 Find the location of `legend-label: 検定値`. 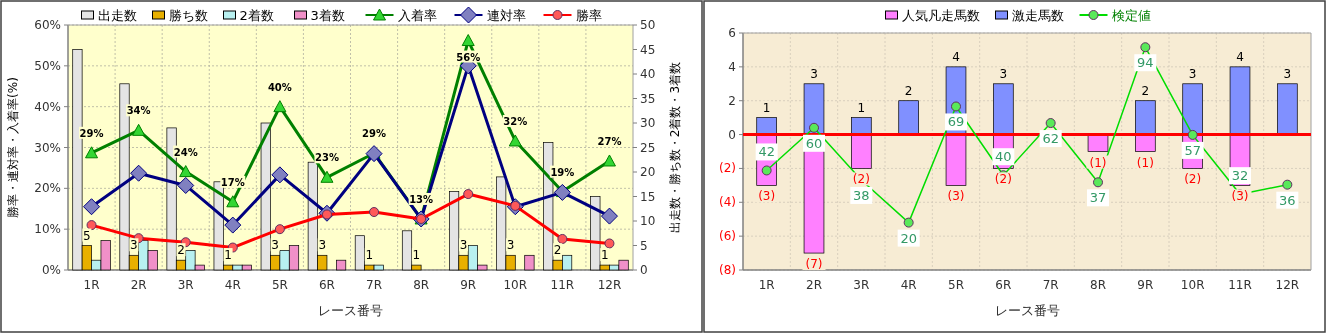

legend-label: 検定値 is located at coordinates (1131, 15).